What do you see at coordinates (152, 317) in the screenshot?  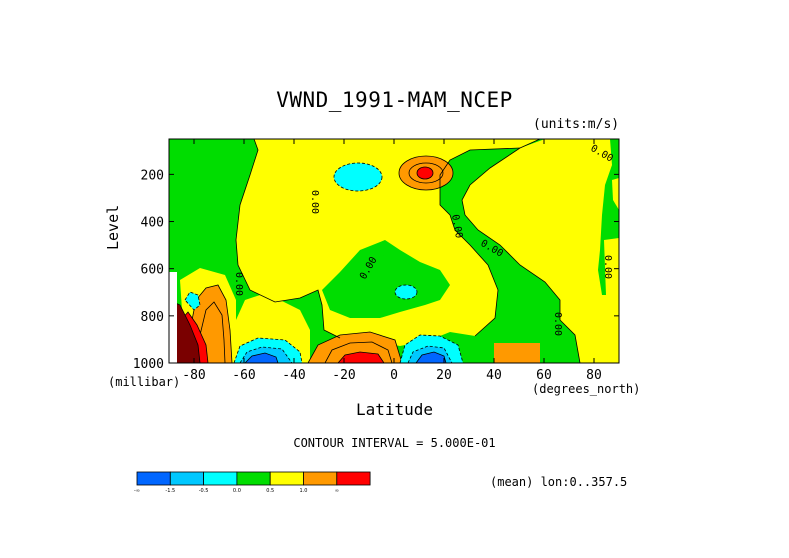 I see `y-tick-label: 800` at bounding box center [152, 317].